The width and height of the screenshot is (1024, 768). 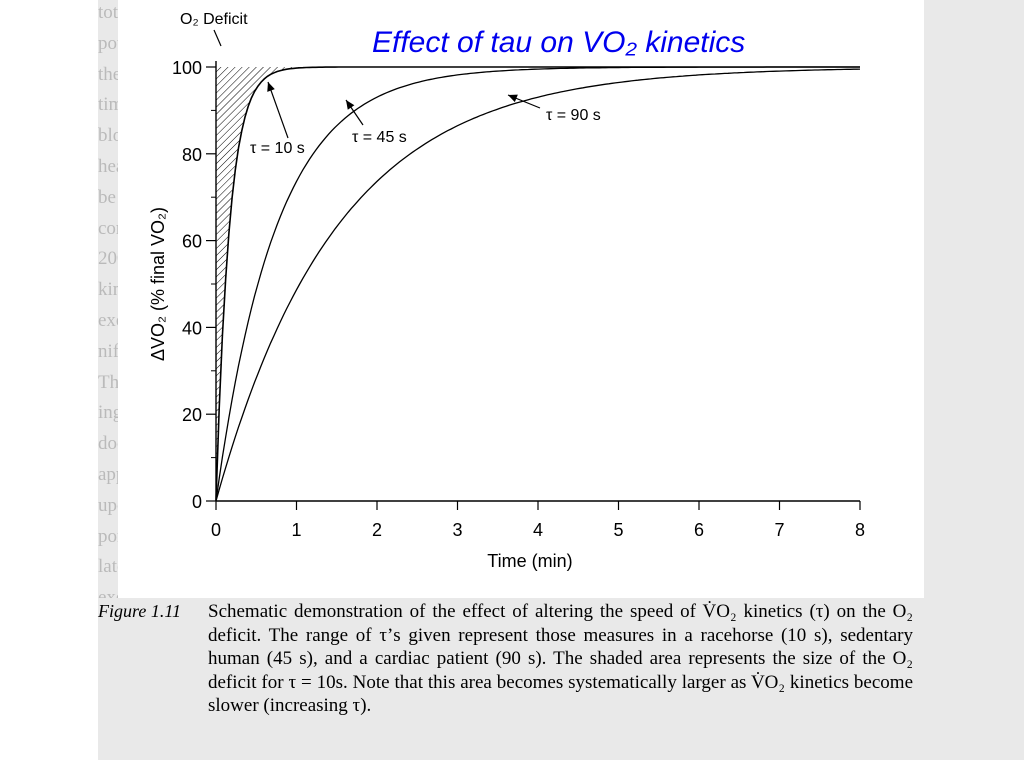 What do you see at coordinates (214, 19) in the screenshot?
I see `o2-deficit-annotation: O₂ Deficit` at bounding box center [214, 19].